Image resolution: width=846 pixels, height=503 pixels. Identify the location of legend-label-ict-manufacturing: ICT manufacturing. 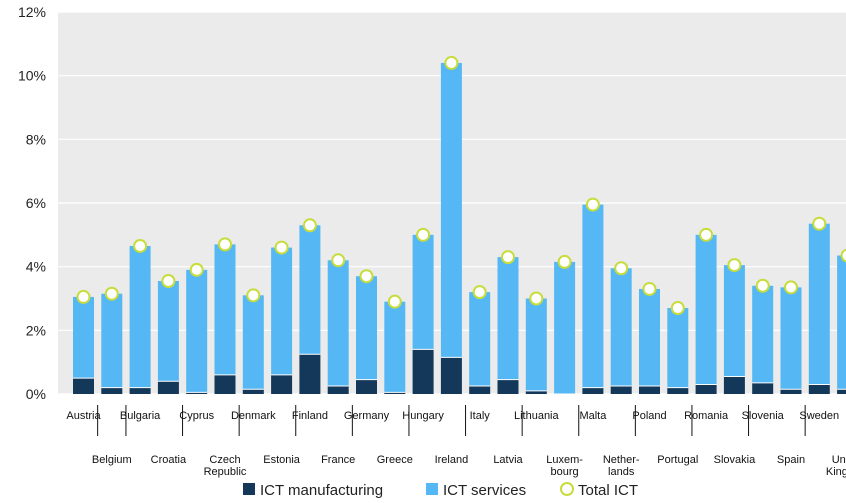
(321, 490).